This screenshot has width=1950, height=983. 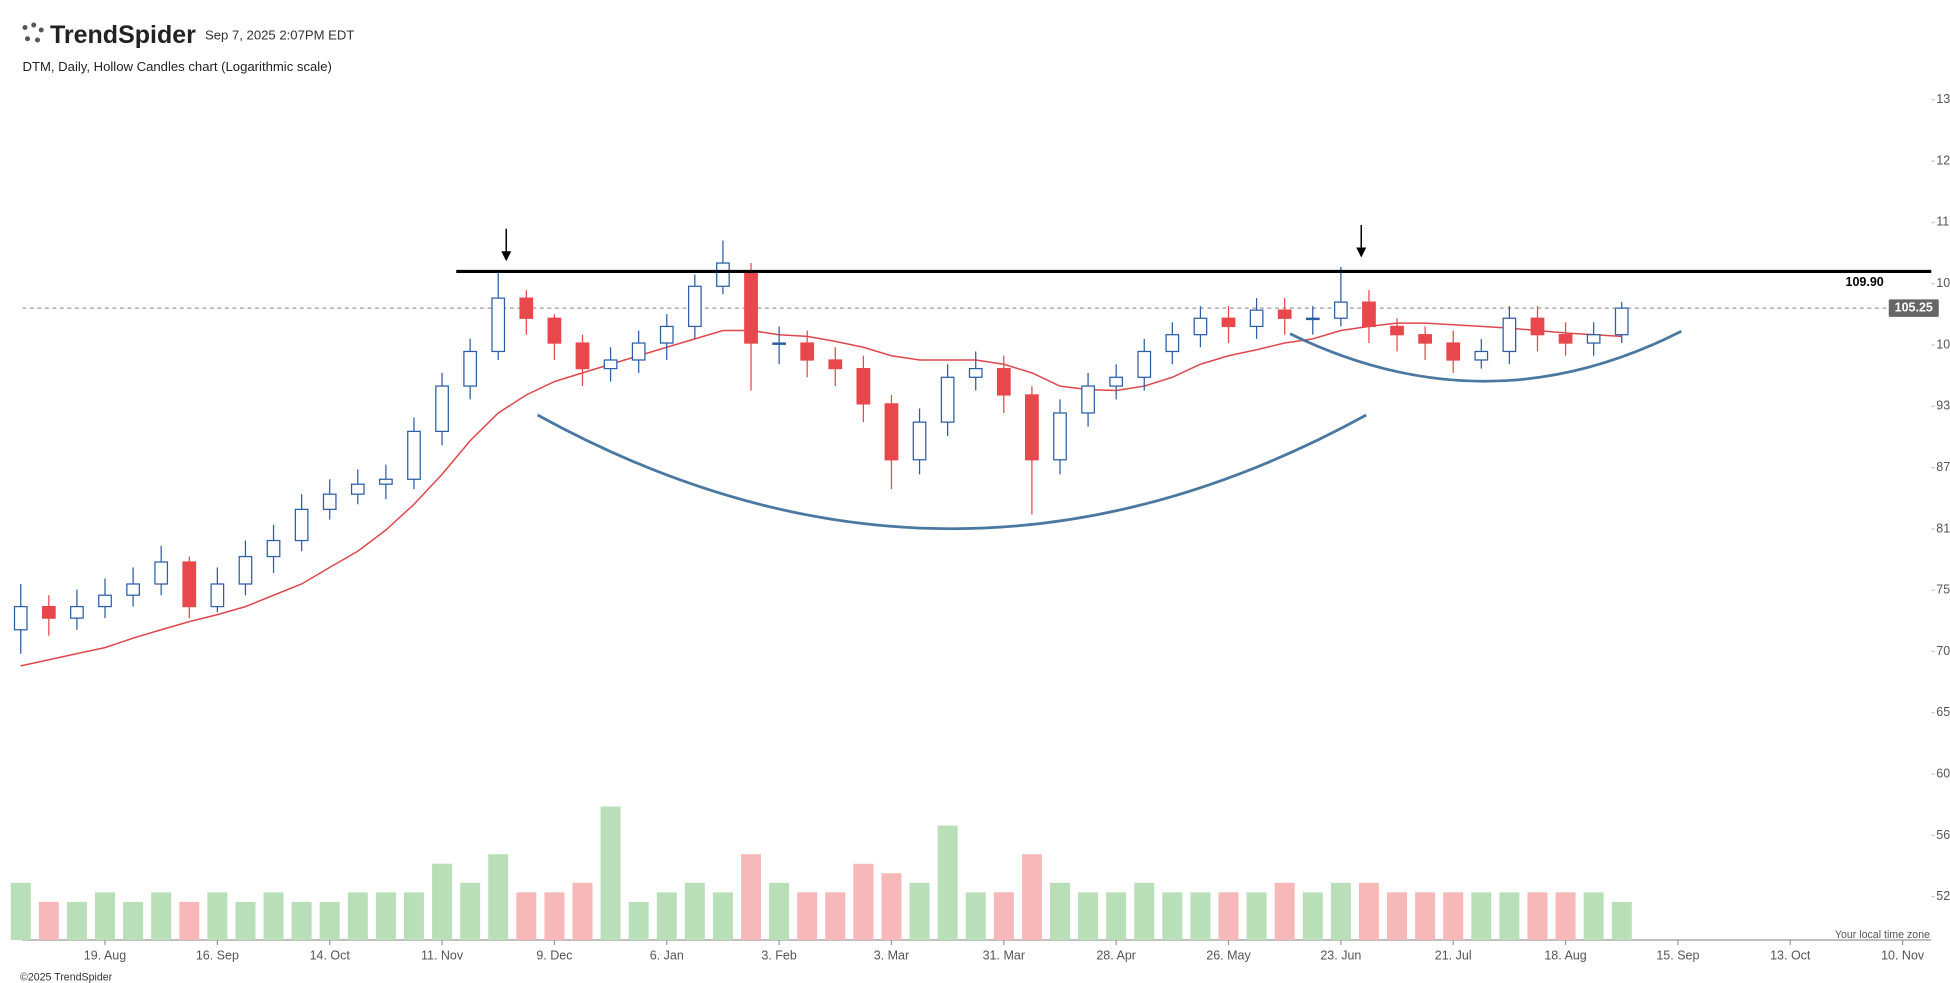 What do you see at coordinates (1453, 956) in the screenshot?
I see `x-tick-label: 21. Jul` at bounding box center [1453, 956].